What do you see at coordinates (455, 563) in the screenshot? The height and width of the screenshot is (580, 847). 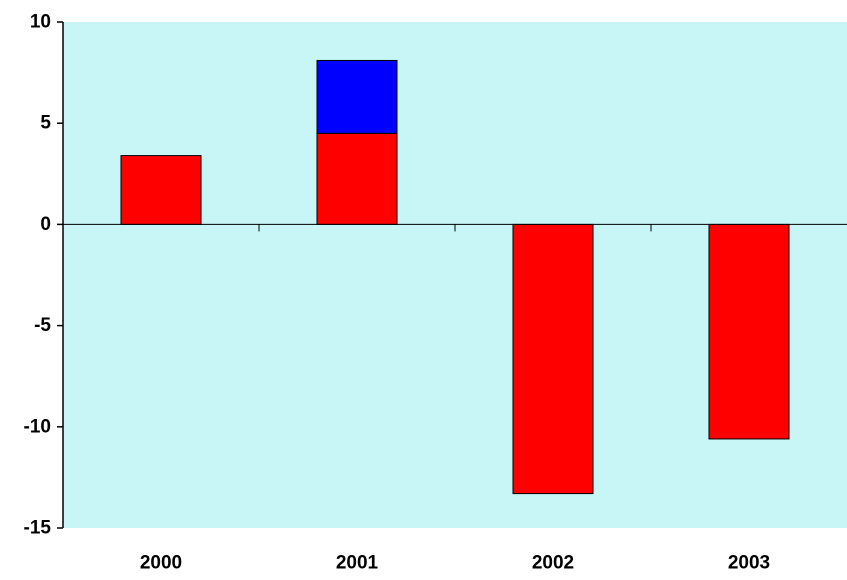 I see `x-labels-group: 2000 2001 2002 2003` at bounding box center [455, 563].